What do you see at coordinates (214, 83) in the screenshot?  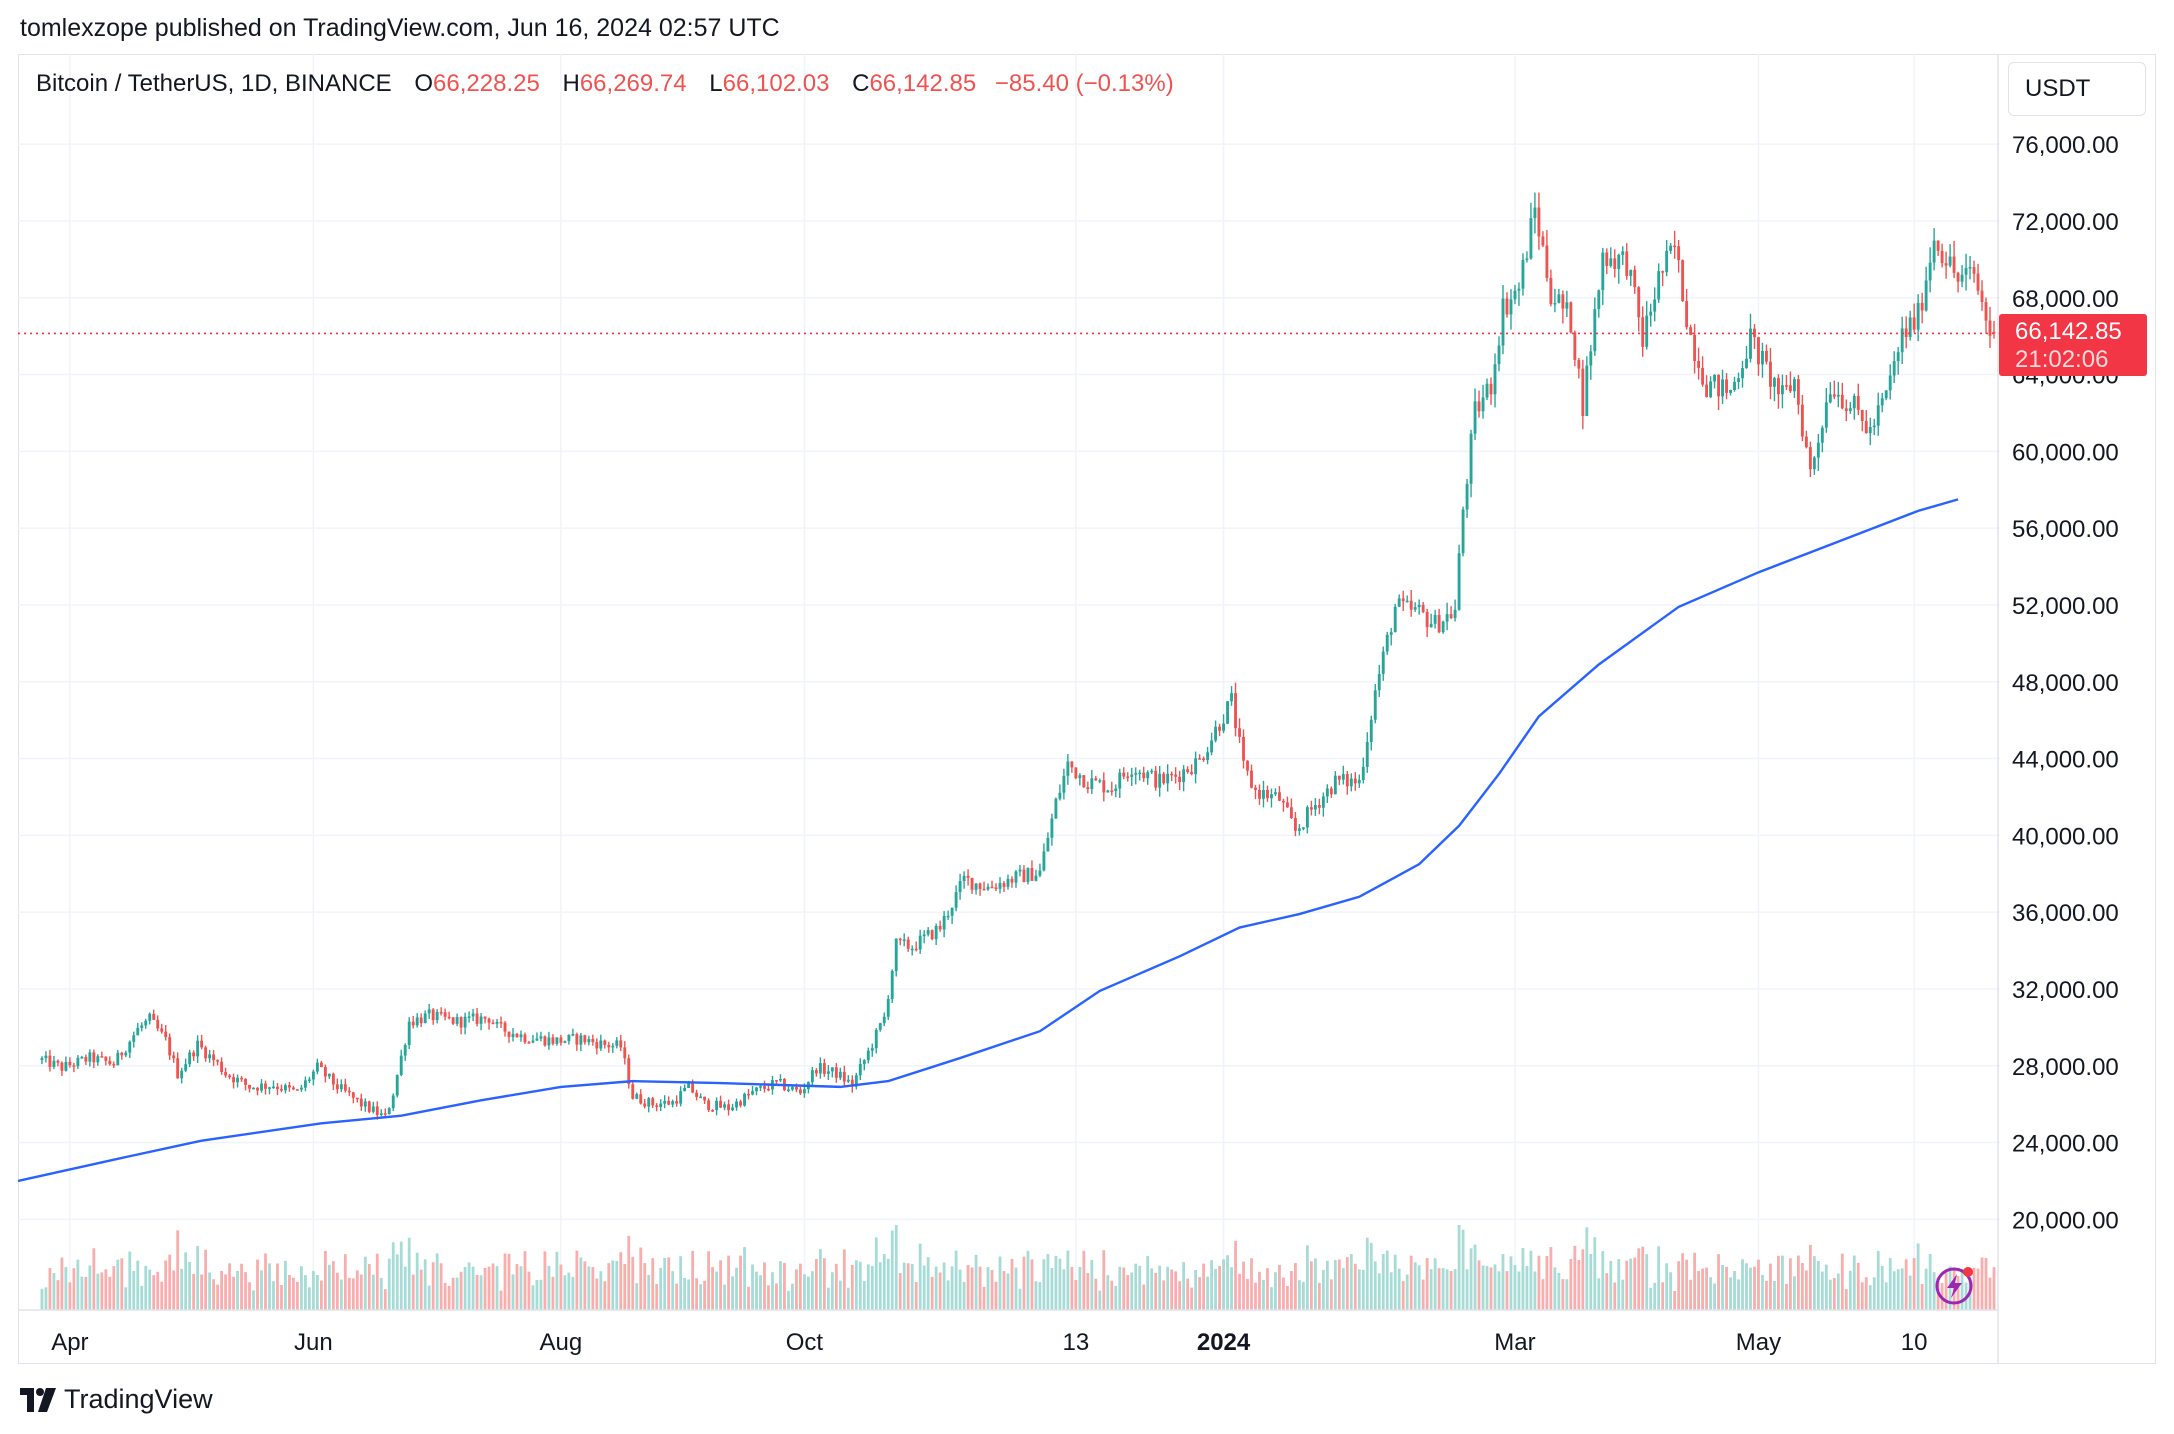 I see `symbol-title: Bitcoin / TetherUS, 1D, BINANCE` at bounding box center [214, 83].